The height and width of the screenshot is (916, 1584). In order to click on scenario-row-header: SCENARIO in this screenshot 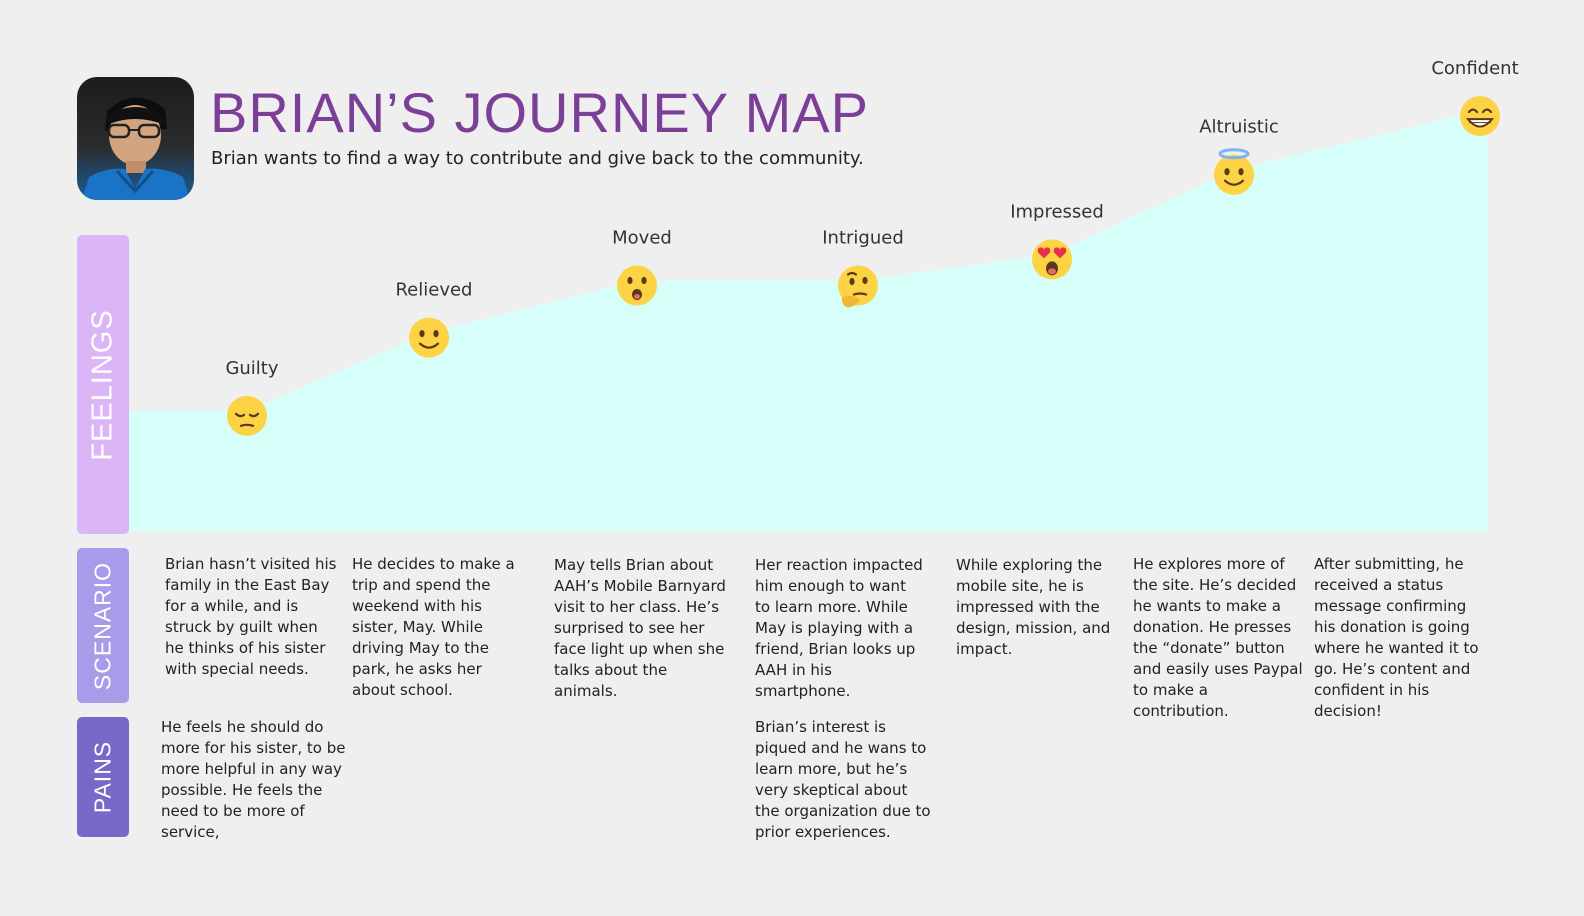, I will do `click(103, 625)`.